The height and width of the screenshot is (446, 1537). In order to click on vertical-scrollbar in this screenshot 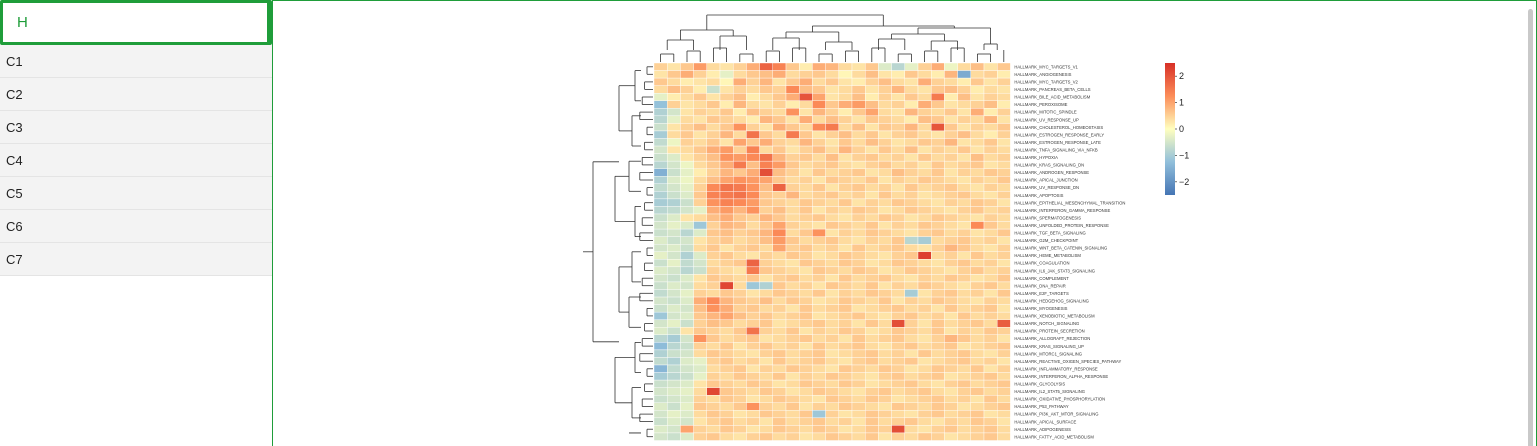, I will do `click(1530, 227)`.